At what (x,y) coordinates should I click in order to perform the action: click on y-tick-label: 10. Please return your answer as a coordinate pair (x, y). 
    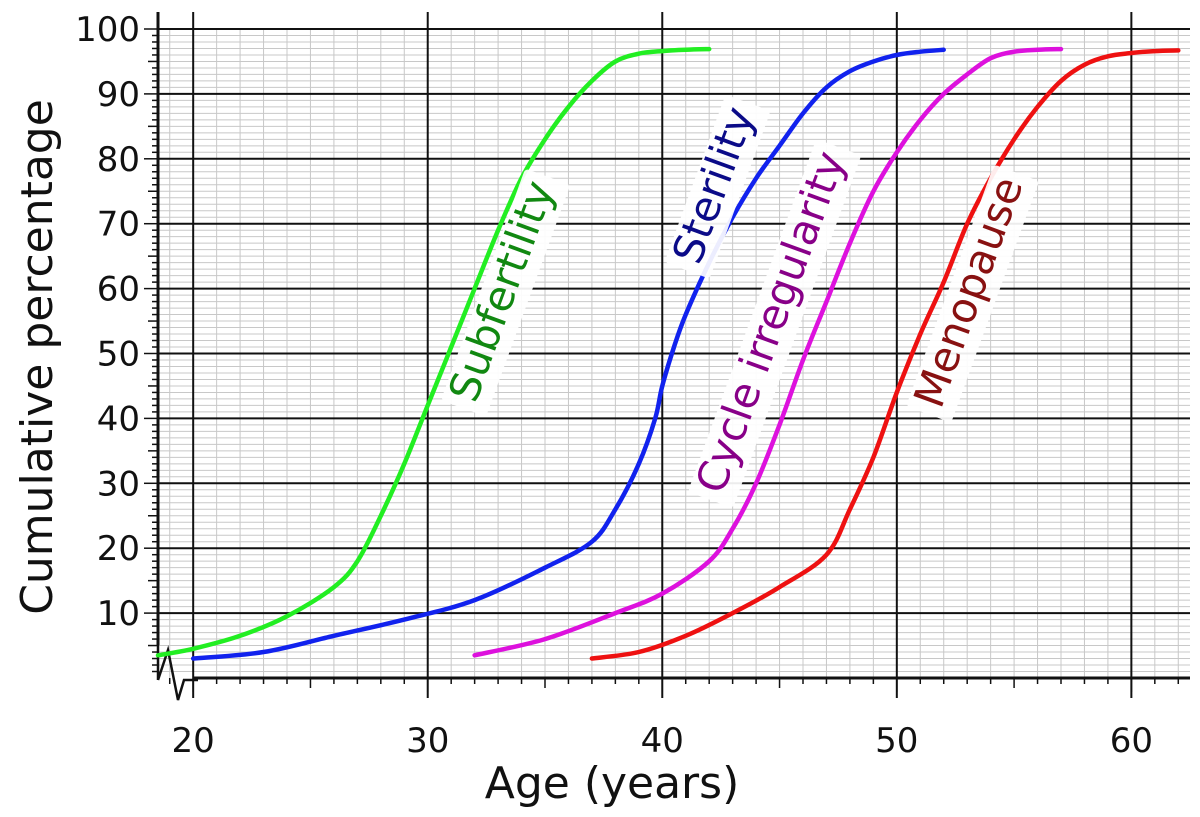
    Looking at the image, I should click on (118, 614).